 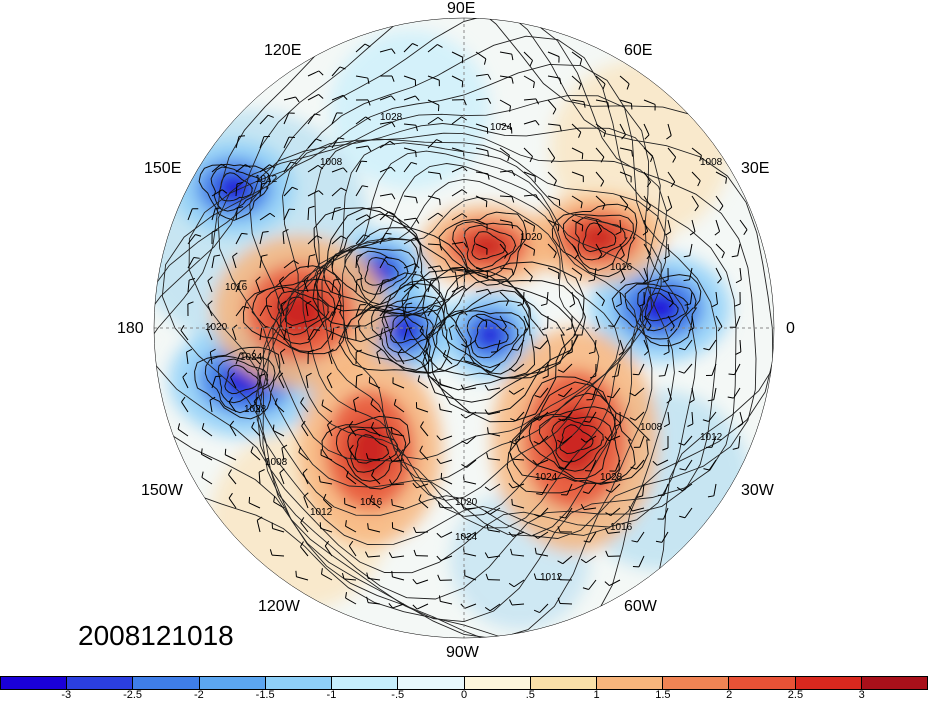 What do you see at coordinates (398, 695) in the screenshot?
I see `colorbar-tick-label: -.5` at bounding box center [398, 695].